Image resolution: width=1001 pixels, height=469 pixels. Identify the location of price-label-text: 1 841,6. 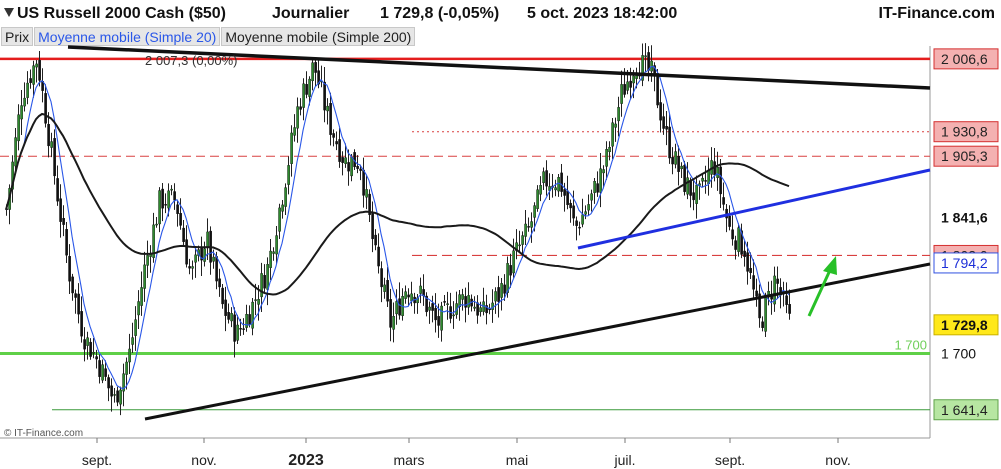
(964, 217).